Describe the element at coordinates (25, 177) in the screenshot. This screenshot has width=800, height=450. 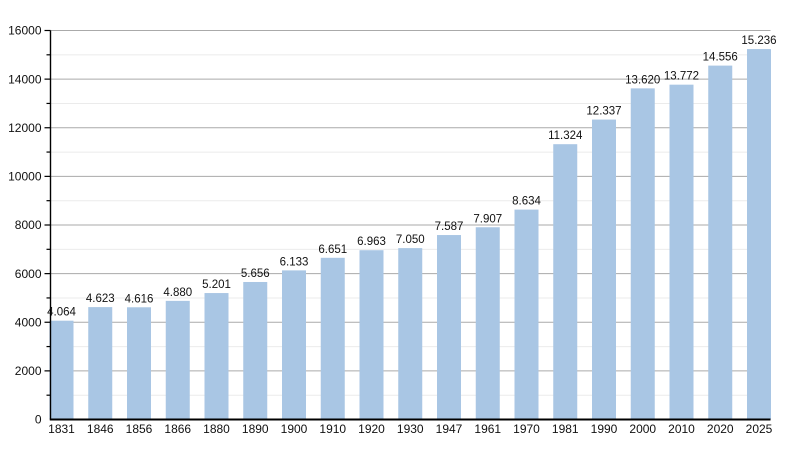
I see `y-axis-tick-label: 10000` at that location.